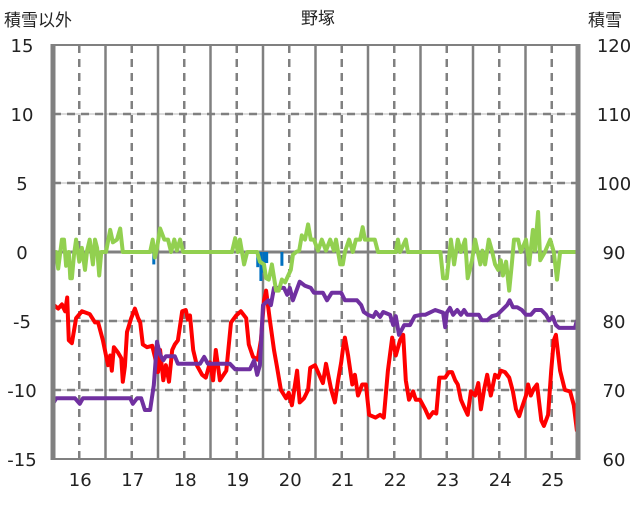 Image resolution: width=636 pixels, height=505 pixels. What do you see at coordinates (22, 115) in the screenshot?
I see `y-left-tick-label: 10` at bounding box center [22, 115].